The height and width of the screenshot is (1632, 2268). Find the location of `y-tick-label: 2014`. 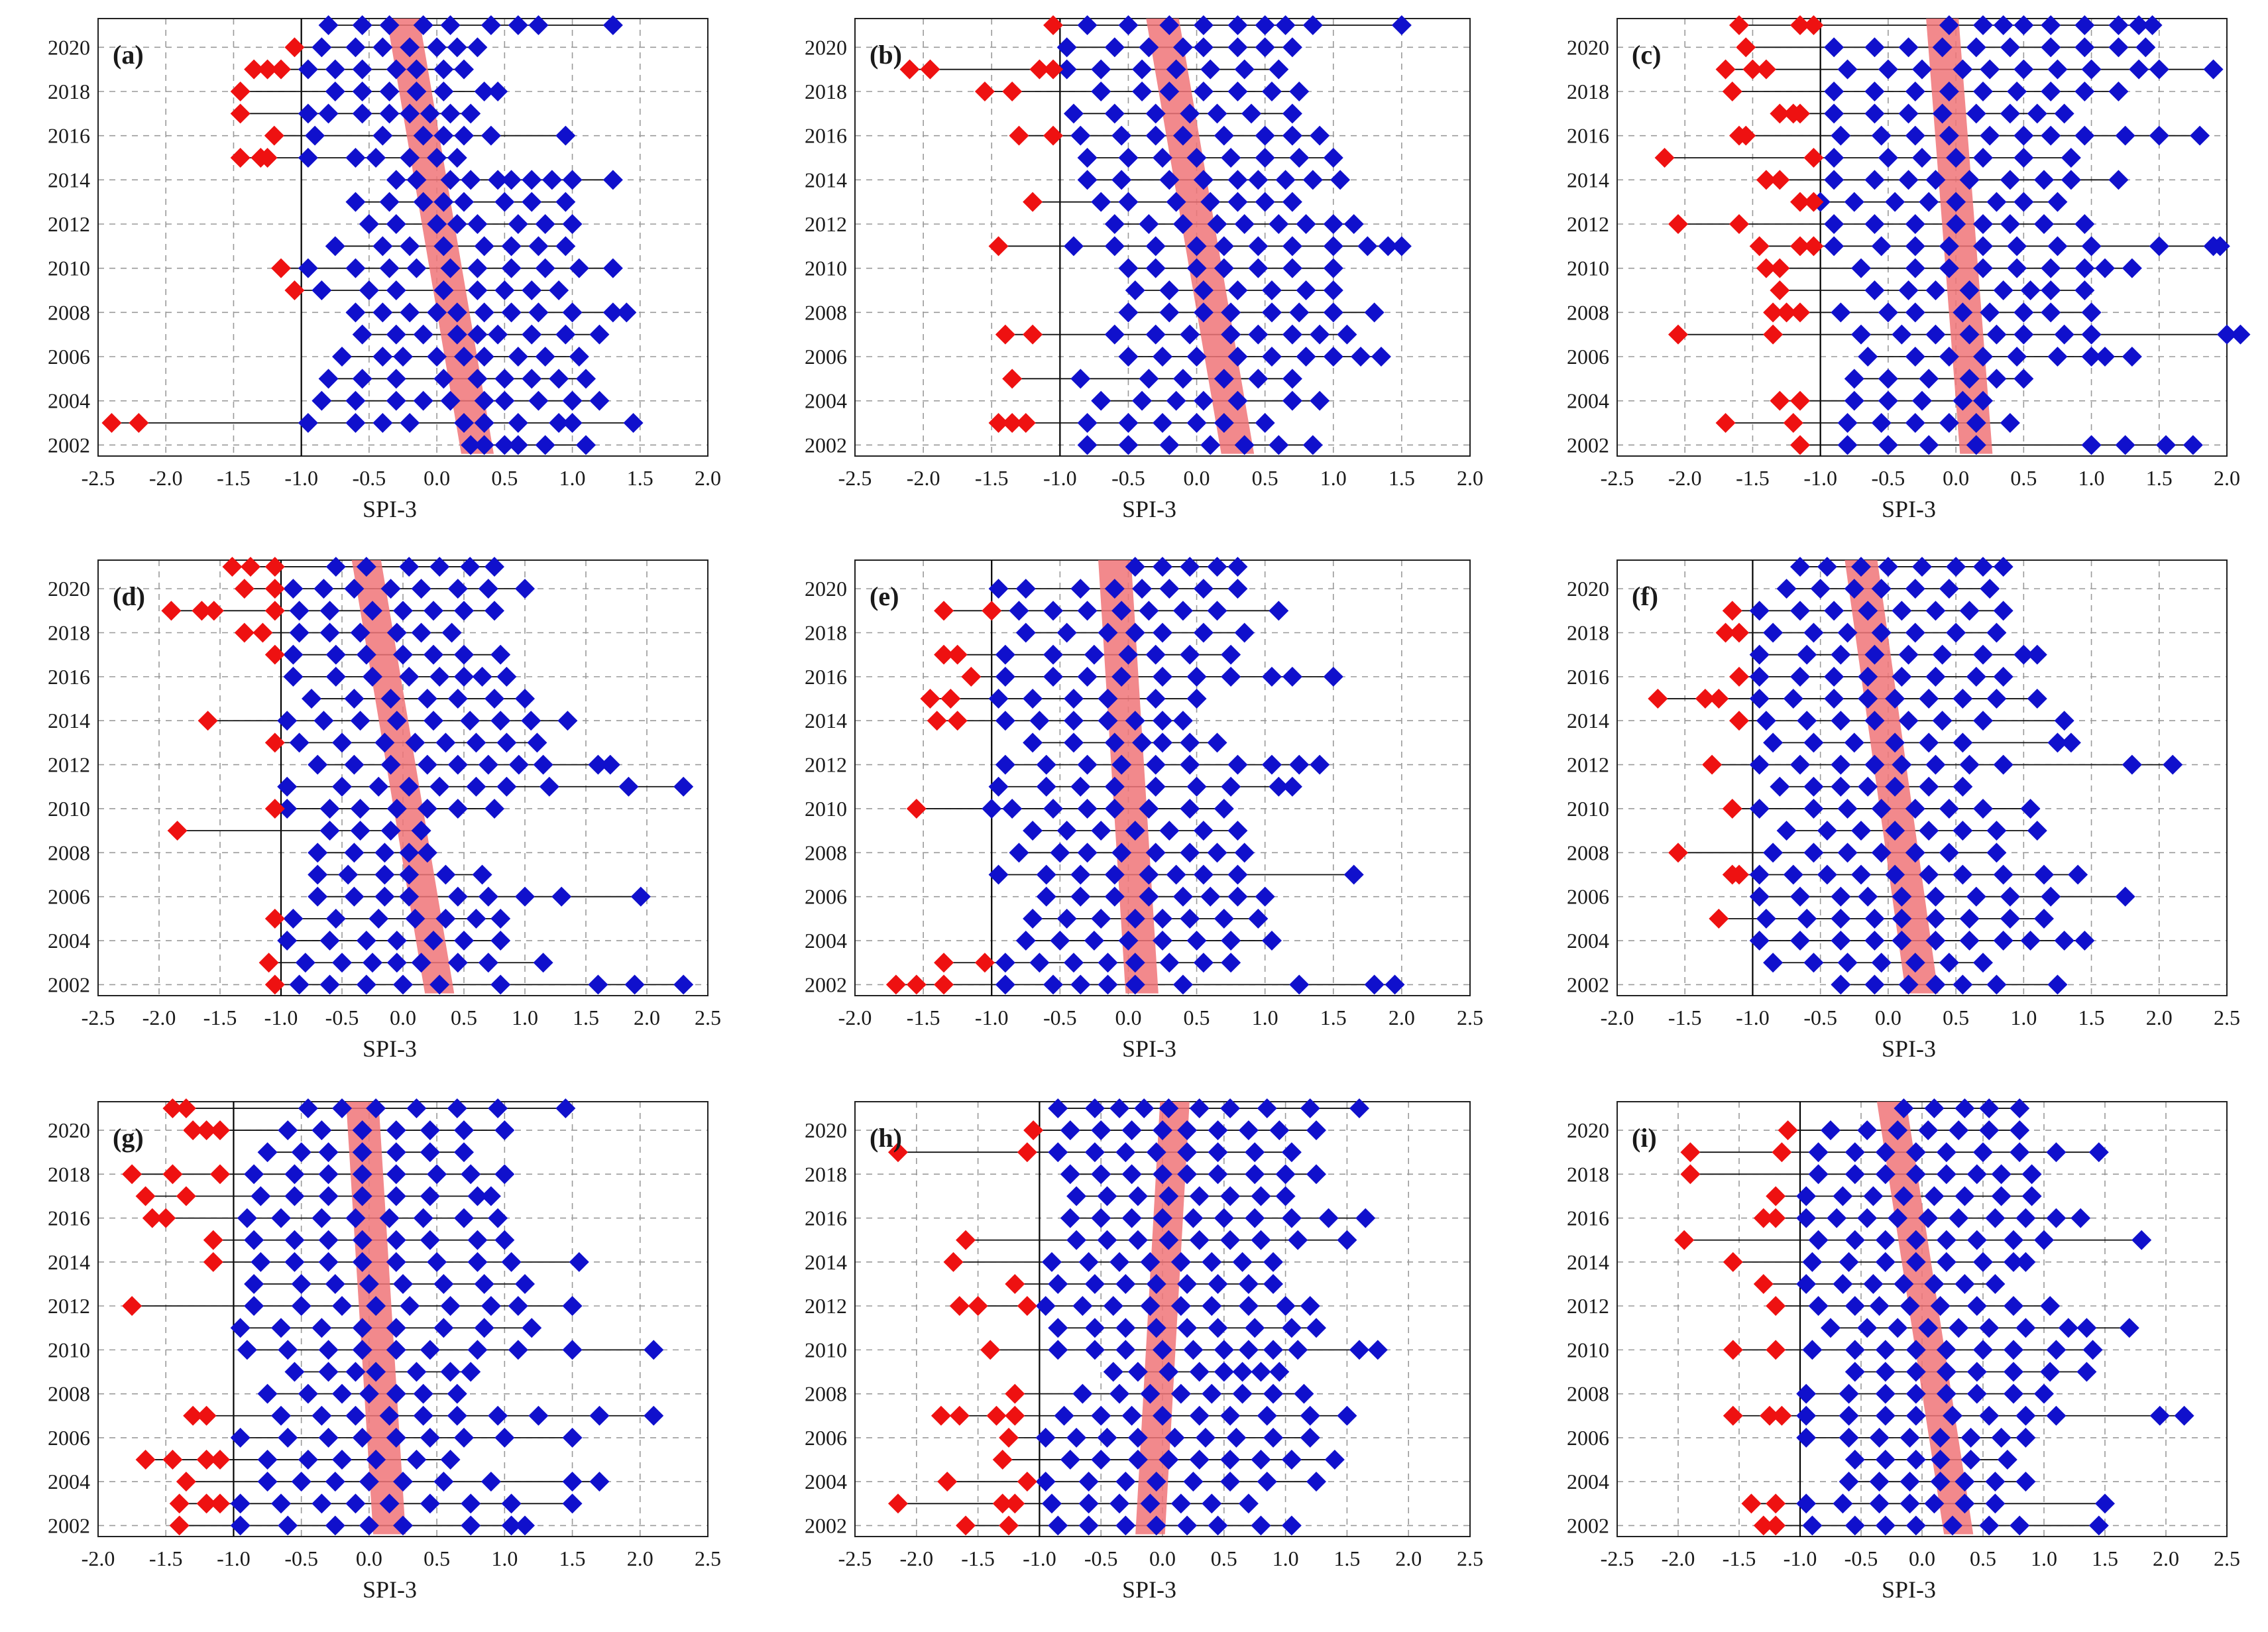

y-tick-label: 2014 is located at coordinates (826, 720).